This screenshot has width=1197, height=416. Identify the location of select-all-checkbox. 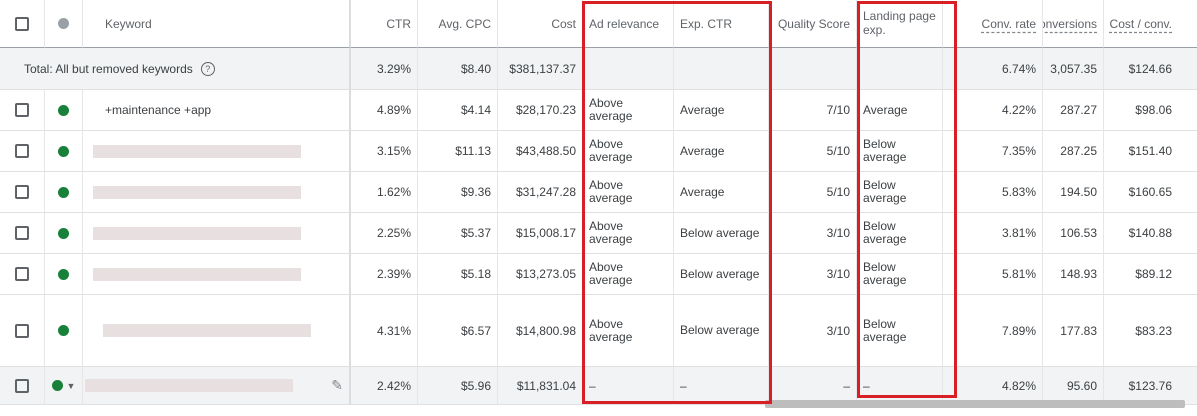
(22, 23).